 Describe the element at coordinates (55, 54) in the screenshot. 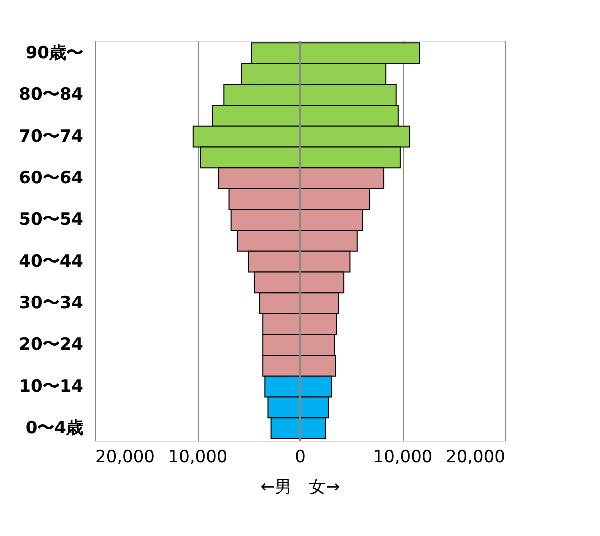

I see `y-tick-label: 90歳〜` at that location.